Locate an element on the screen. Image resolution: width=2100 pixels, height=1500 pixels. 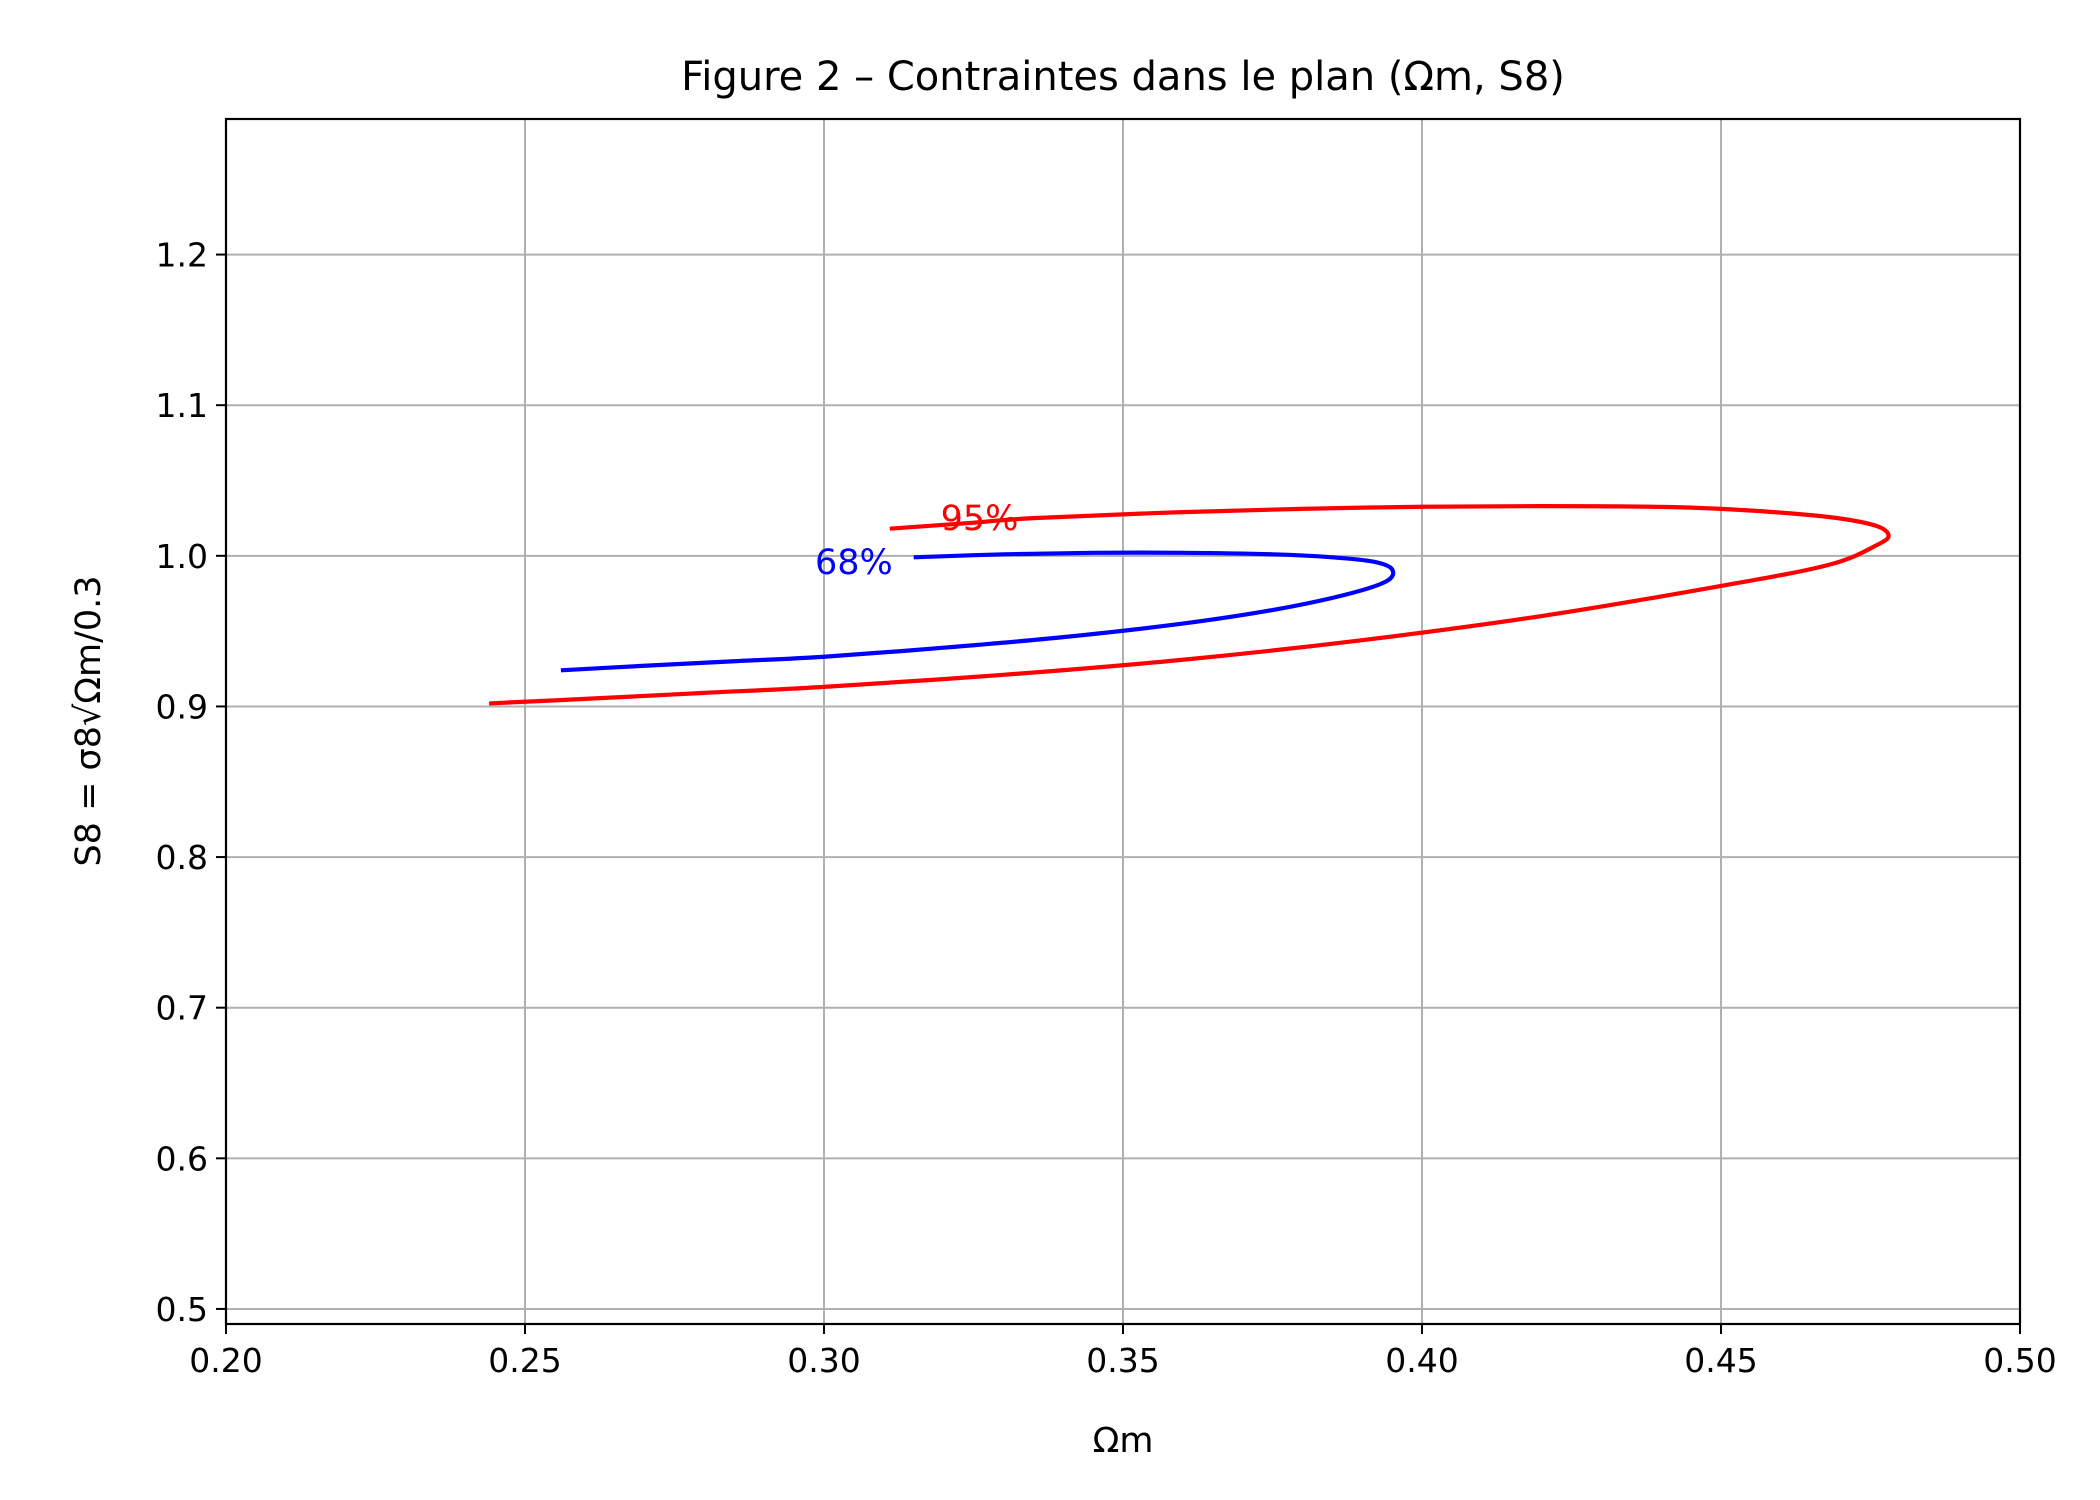
contour-labels: 68% 95% is located at coordinates (916, 541).